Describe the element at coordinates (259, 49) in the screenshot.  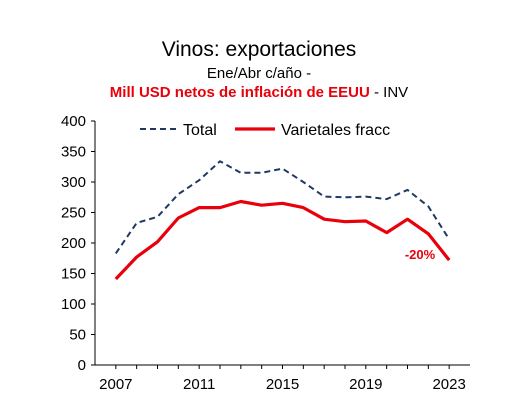
I see `chart-title: Vinos: exportaciones` at that location.